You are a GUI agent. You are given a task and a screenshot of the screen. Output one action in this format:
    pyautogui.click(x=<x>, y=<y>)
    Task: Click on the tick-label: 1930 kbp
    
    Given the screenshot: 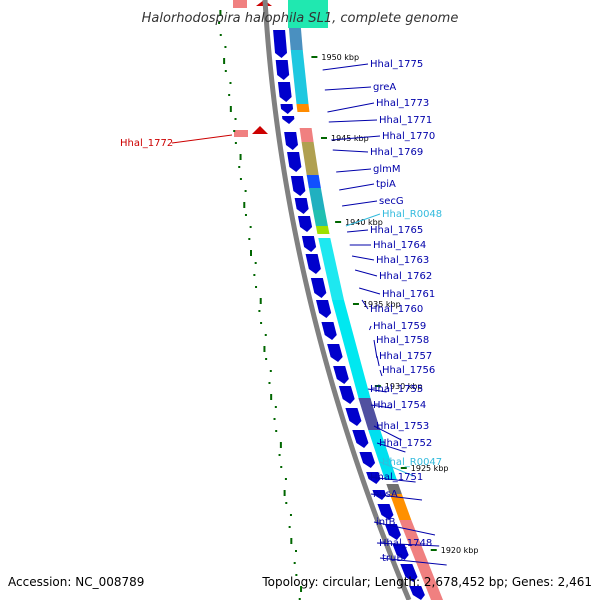 What is the action you would take?
    pyautogui.click(x=404, y=386)
    